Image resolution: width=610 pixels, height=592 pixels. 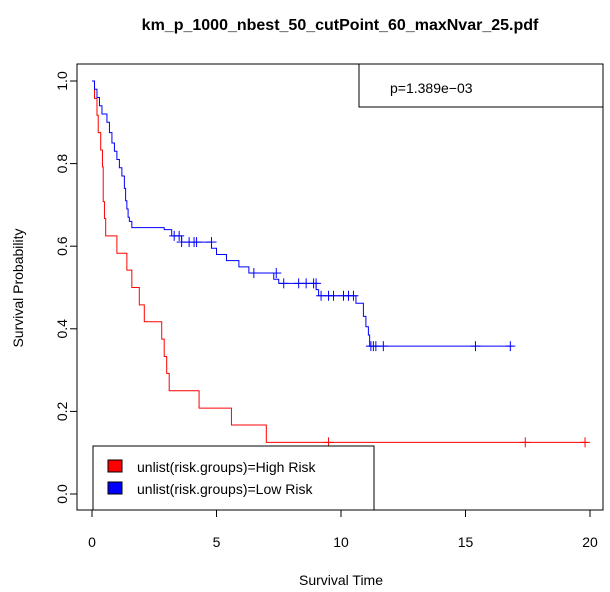 I want to click on legend-label-low-risk: unlist(risk.groups)=Low Risk, so click(x=225, y=489).